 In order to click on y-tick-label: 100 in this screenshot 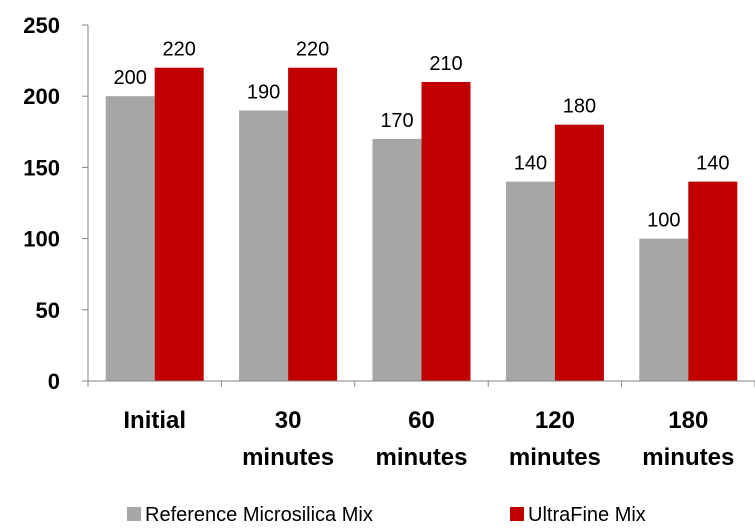, I will do `click(41, 239)`.